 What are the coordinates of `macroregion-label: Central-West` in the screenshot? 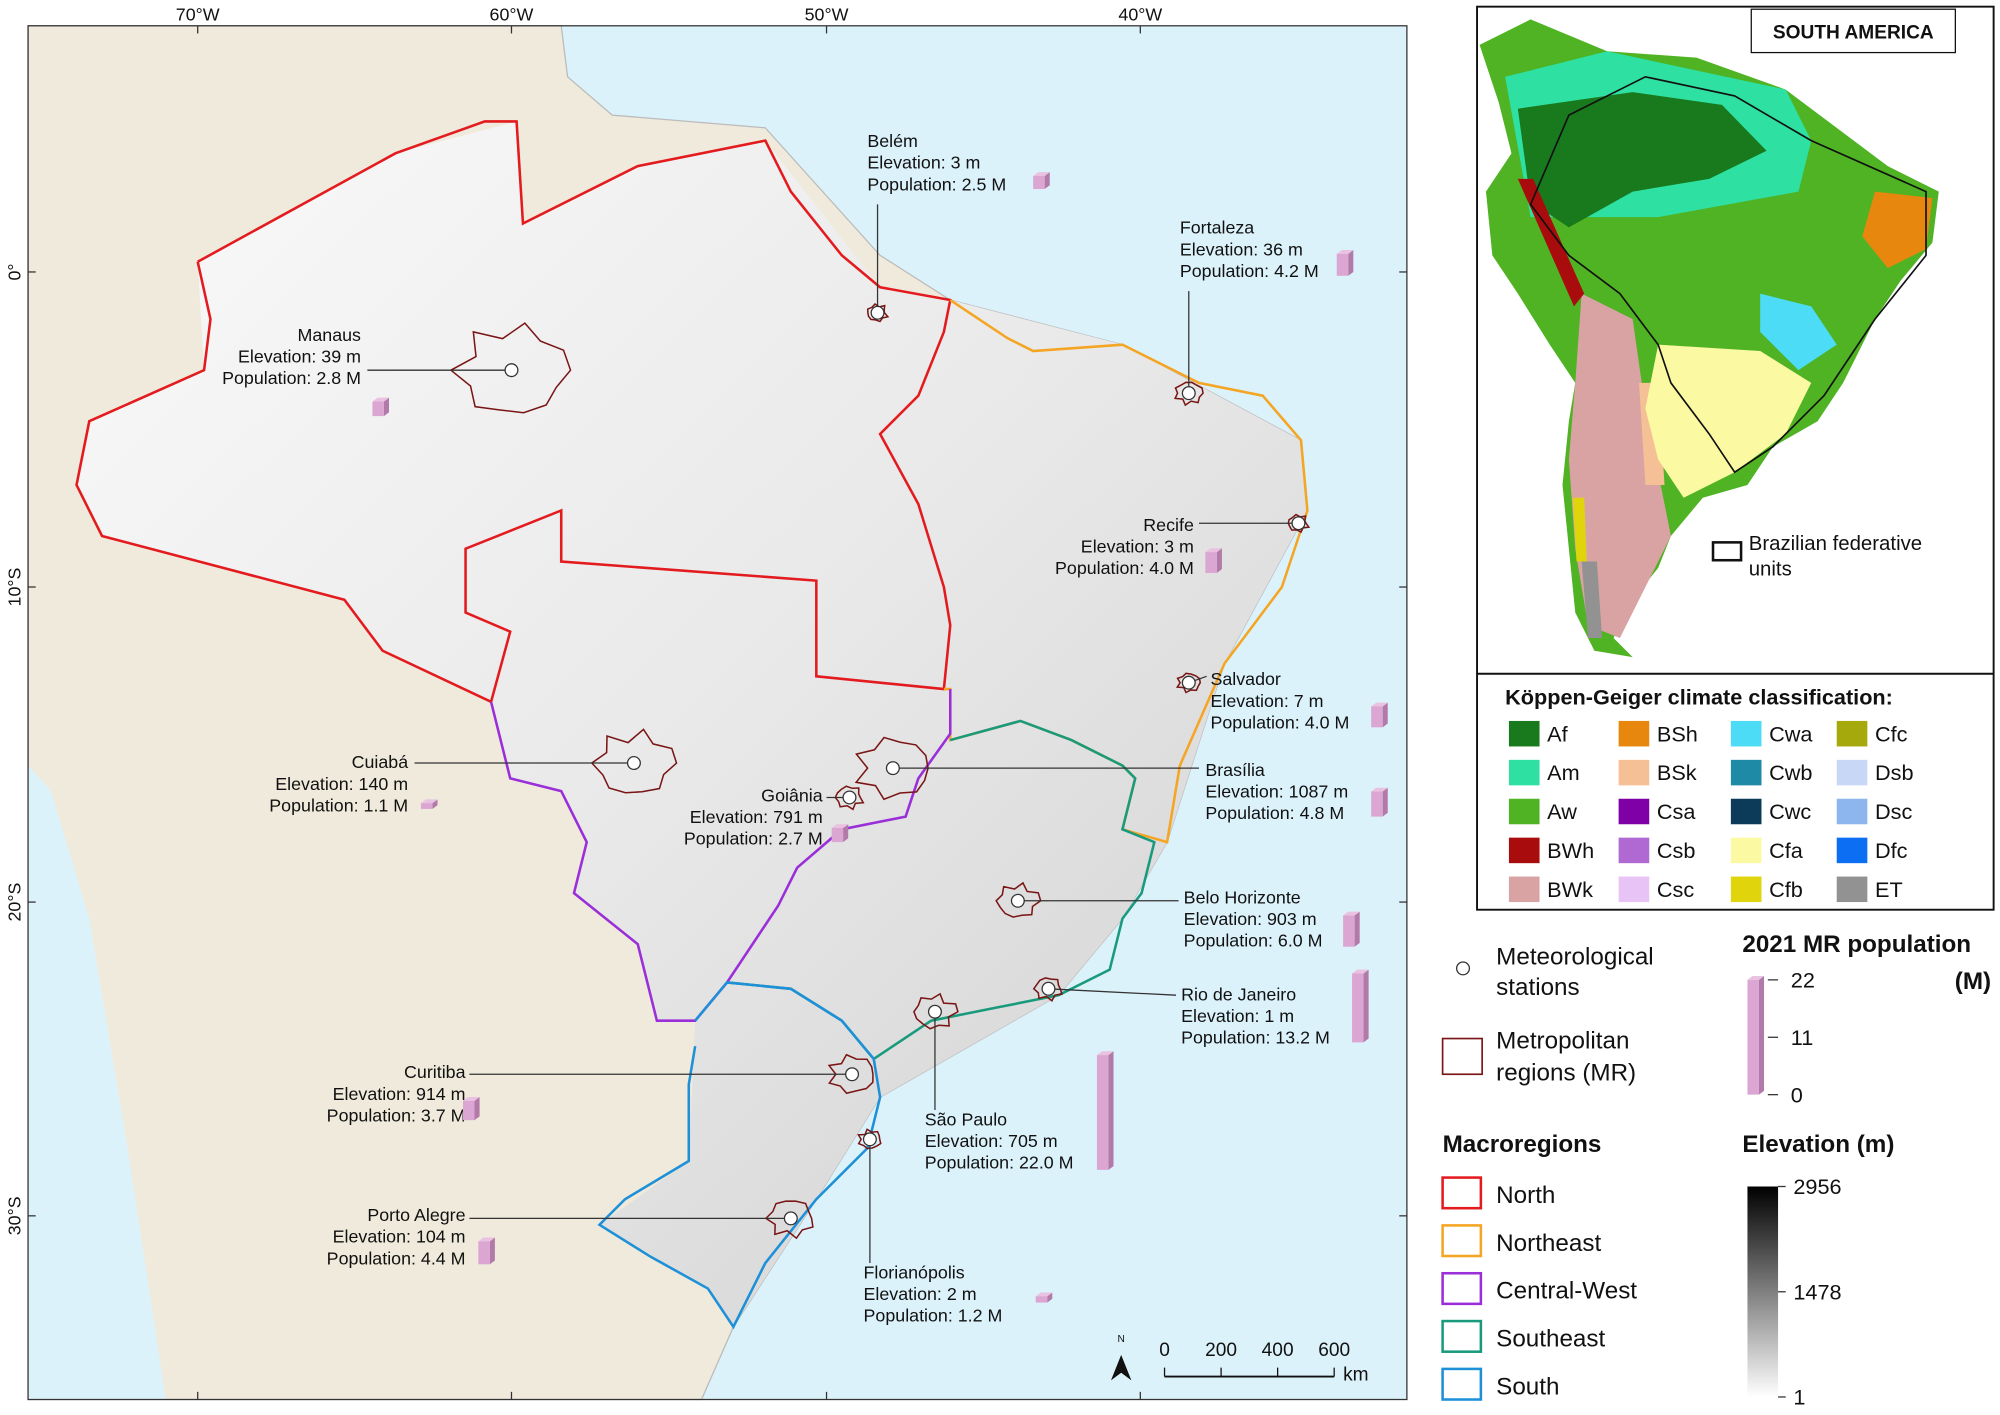 It's located at (1566, 1291).